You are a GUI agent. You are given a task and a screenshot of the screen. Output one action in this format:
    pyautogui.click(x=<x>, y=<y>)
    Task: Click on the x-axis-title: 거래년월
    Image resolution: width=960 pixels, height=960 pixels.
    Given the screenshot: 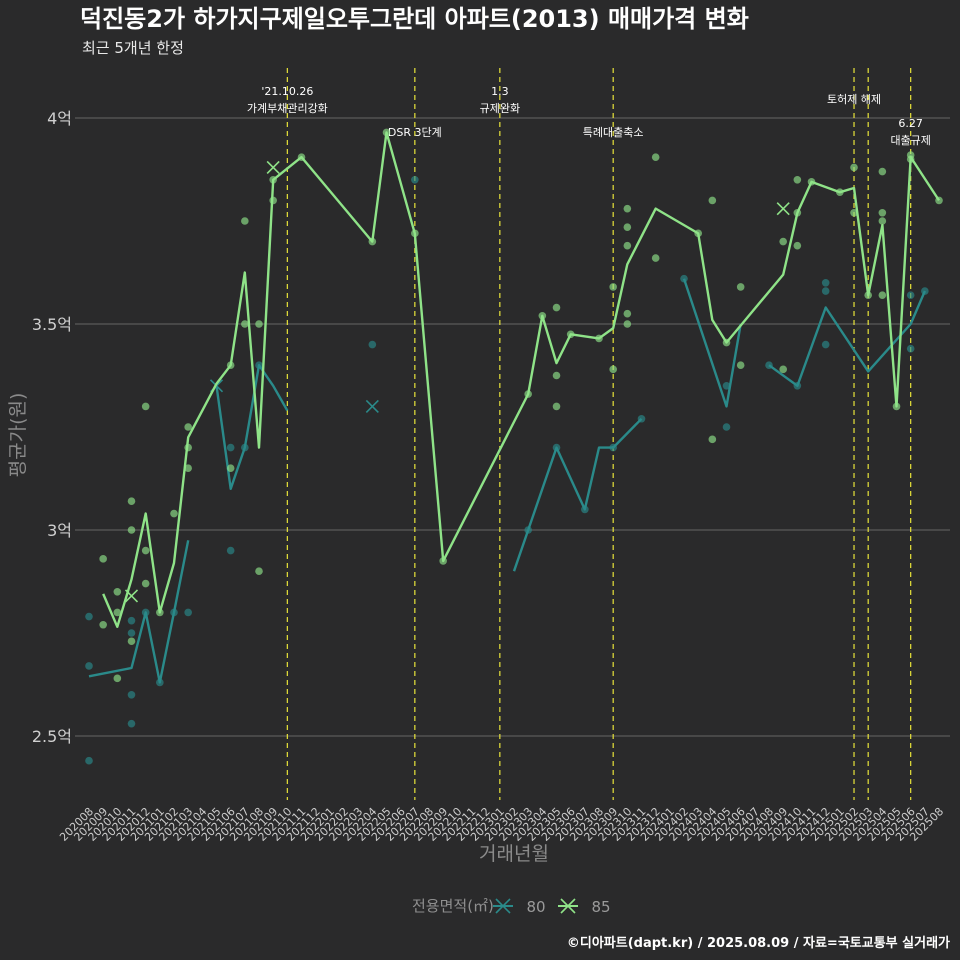 What is the action you would take?
    pyautogui.click(x=514, y=854)
    